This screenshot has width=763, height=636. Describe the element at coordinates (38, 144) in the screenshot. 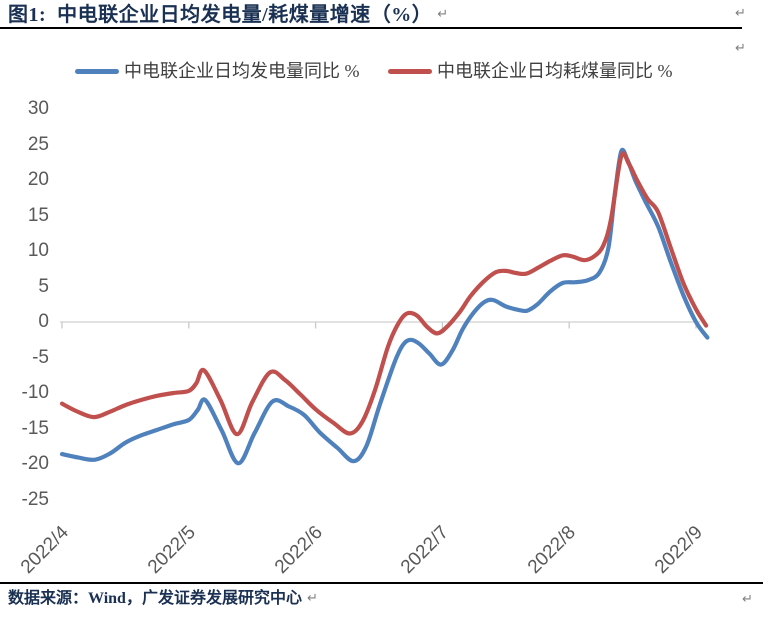

I see `y-tick-label: 25` at that location.